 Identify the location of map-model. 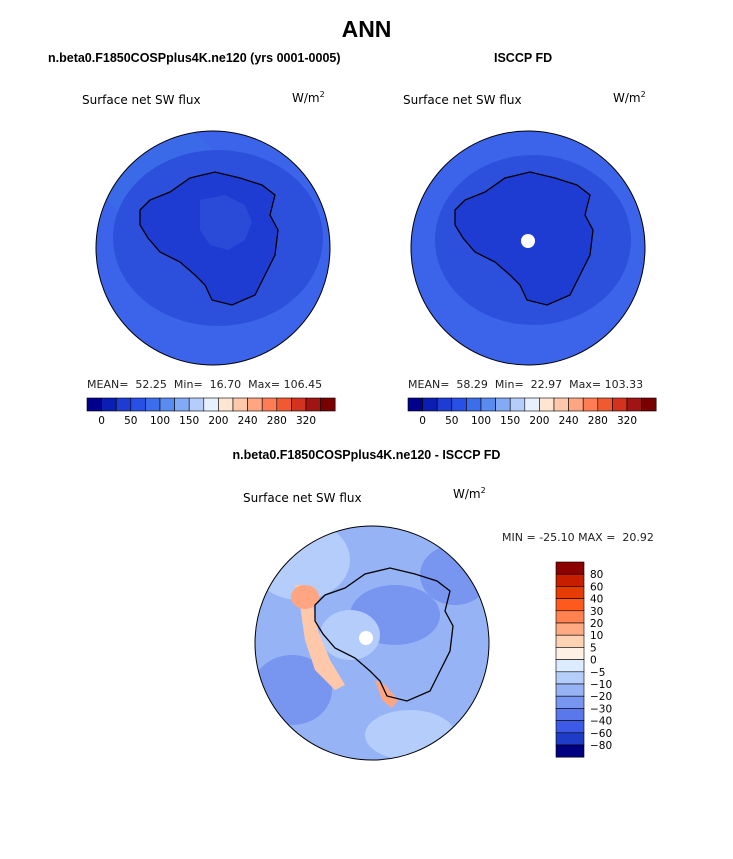
(213, 248).